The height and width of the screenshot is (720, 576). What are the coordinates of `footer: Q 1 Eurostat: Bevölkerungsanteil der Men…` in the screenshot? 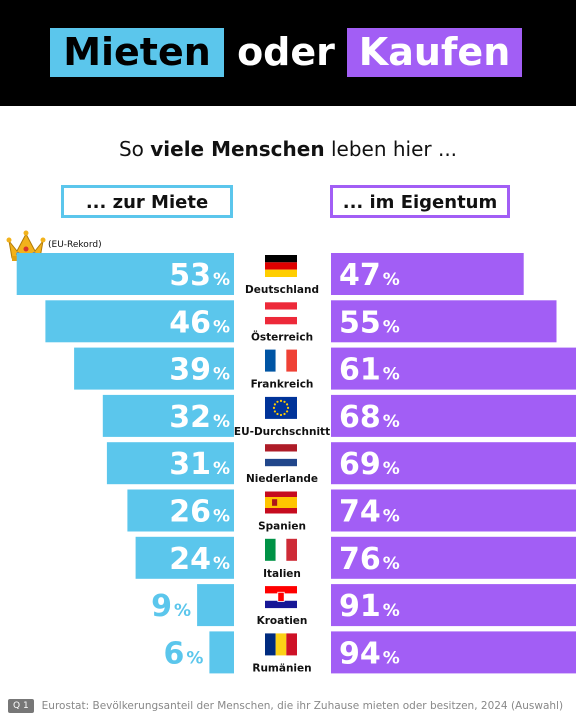 It's located at (285, 706).